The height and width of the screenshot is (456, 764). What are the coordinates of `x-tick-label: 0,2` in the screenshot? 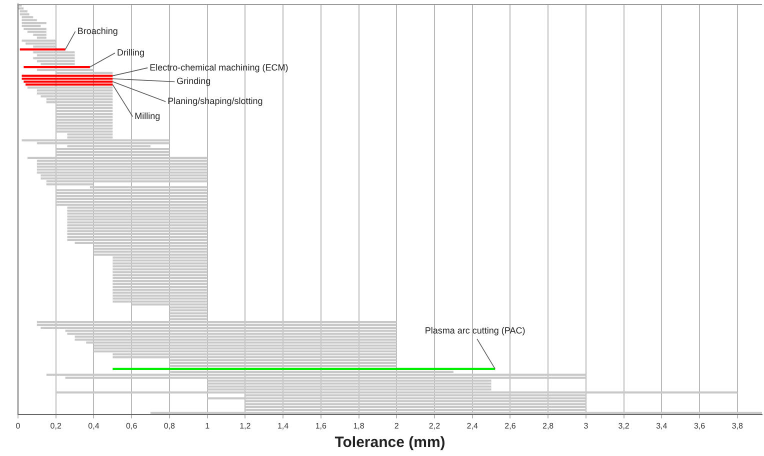 It's located at (56, 425).